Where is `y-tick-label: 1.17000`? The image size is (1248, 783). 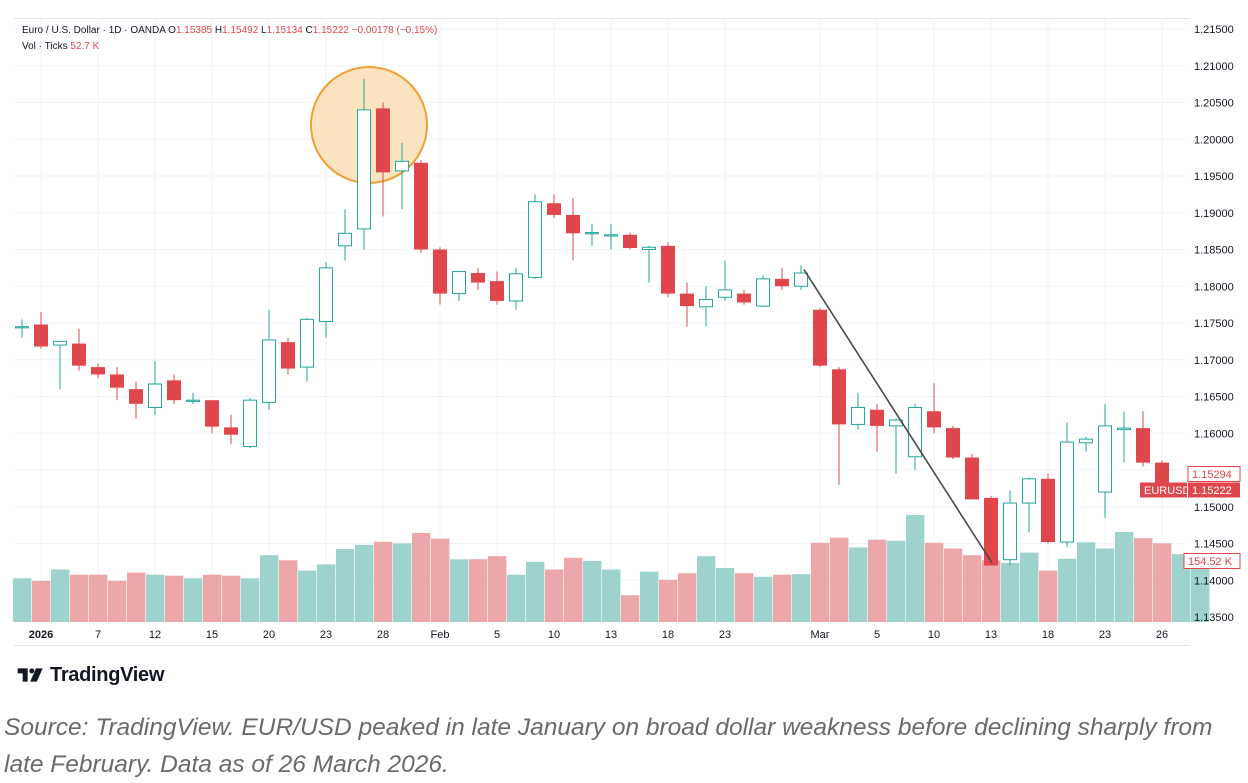
y-tick-label: 1.17000 is located at coordinates (1214, 361).